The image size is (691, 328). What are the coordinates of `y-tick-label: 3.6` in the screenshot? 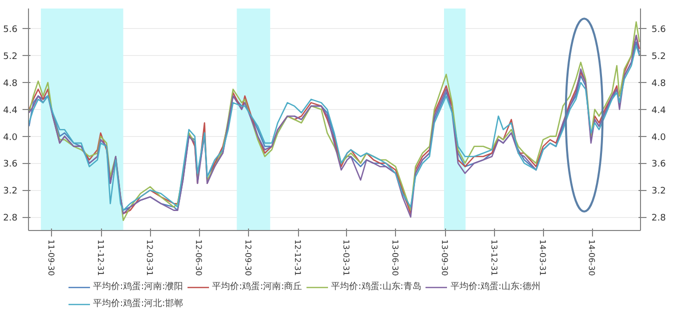 It's located at (10, 165).